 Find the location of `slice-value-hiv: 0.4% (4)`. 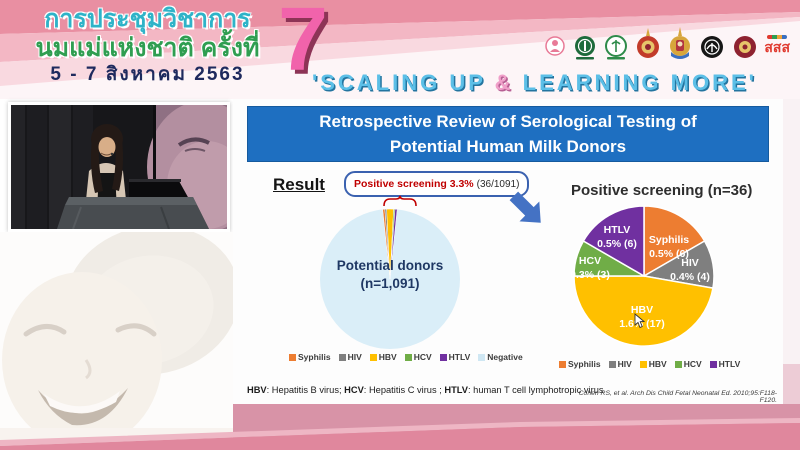

slice-value-hiv: 0.4% (4) is located at coordinates (690, 277).